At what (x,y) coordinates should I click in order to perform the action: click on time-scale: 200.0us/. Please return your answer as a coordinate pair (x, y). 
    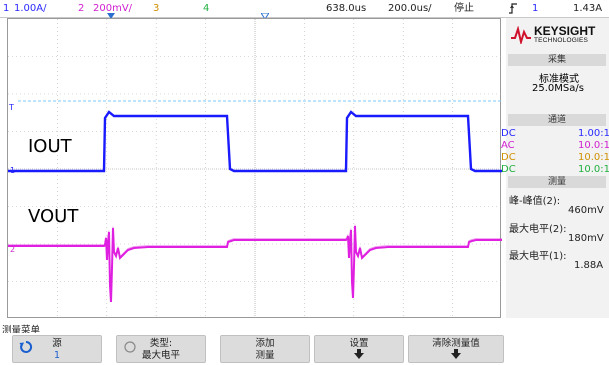
    Looking at the image, I should click on (410, 8).